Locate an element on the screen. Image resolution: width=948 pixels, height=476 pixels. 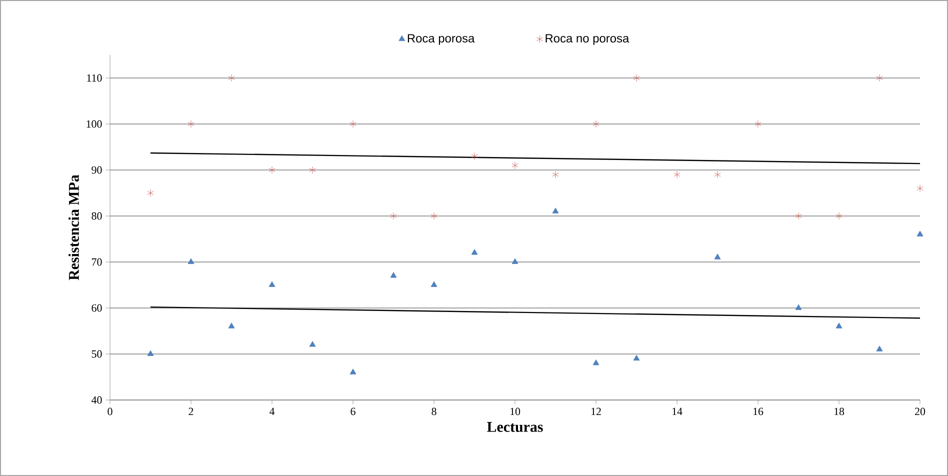
x-tick-label: 14 is located at coordinates (677, 412).